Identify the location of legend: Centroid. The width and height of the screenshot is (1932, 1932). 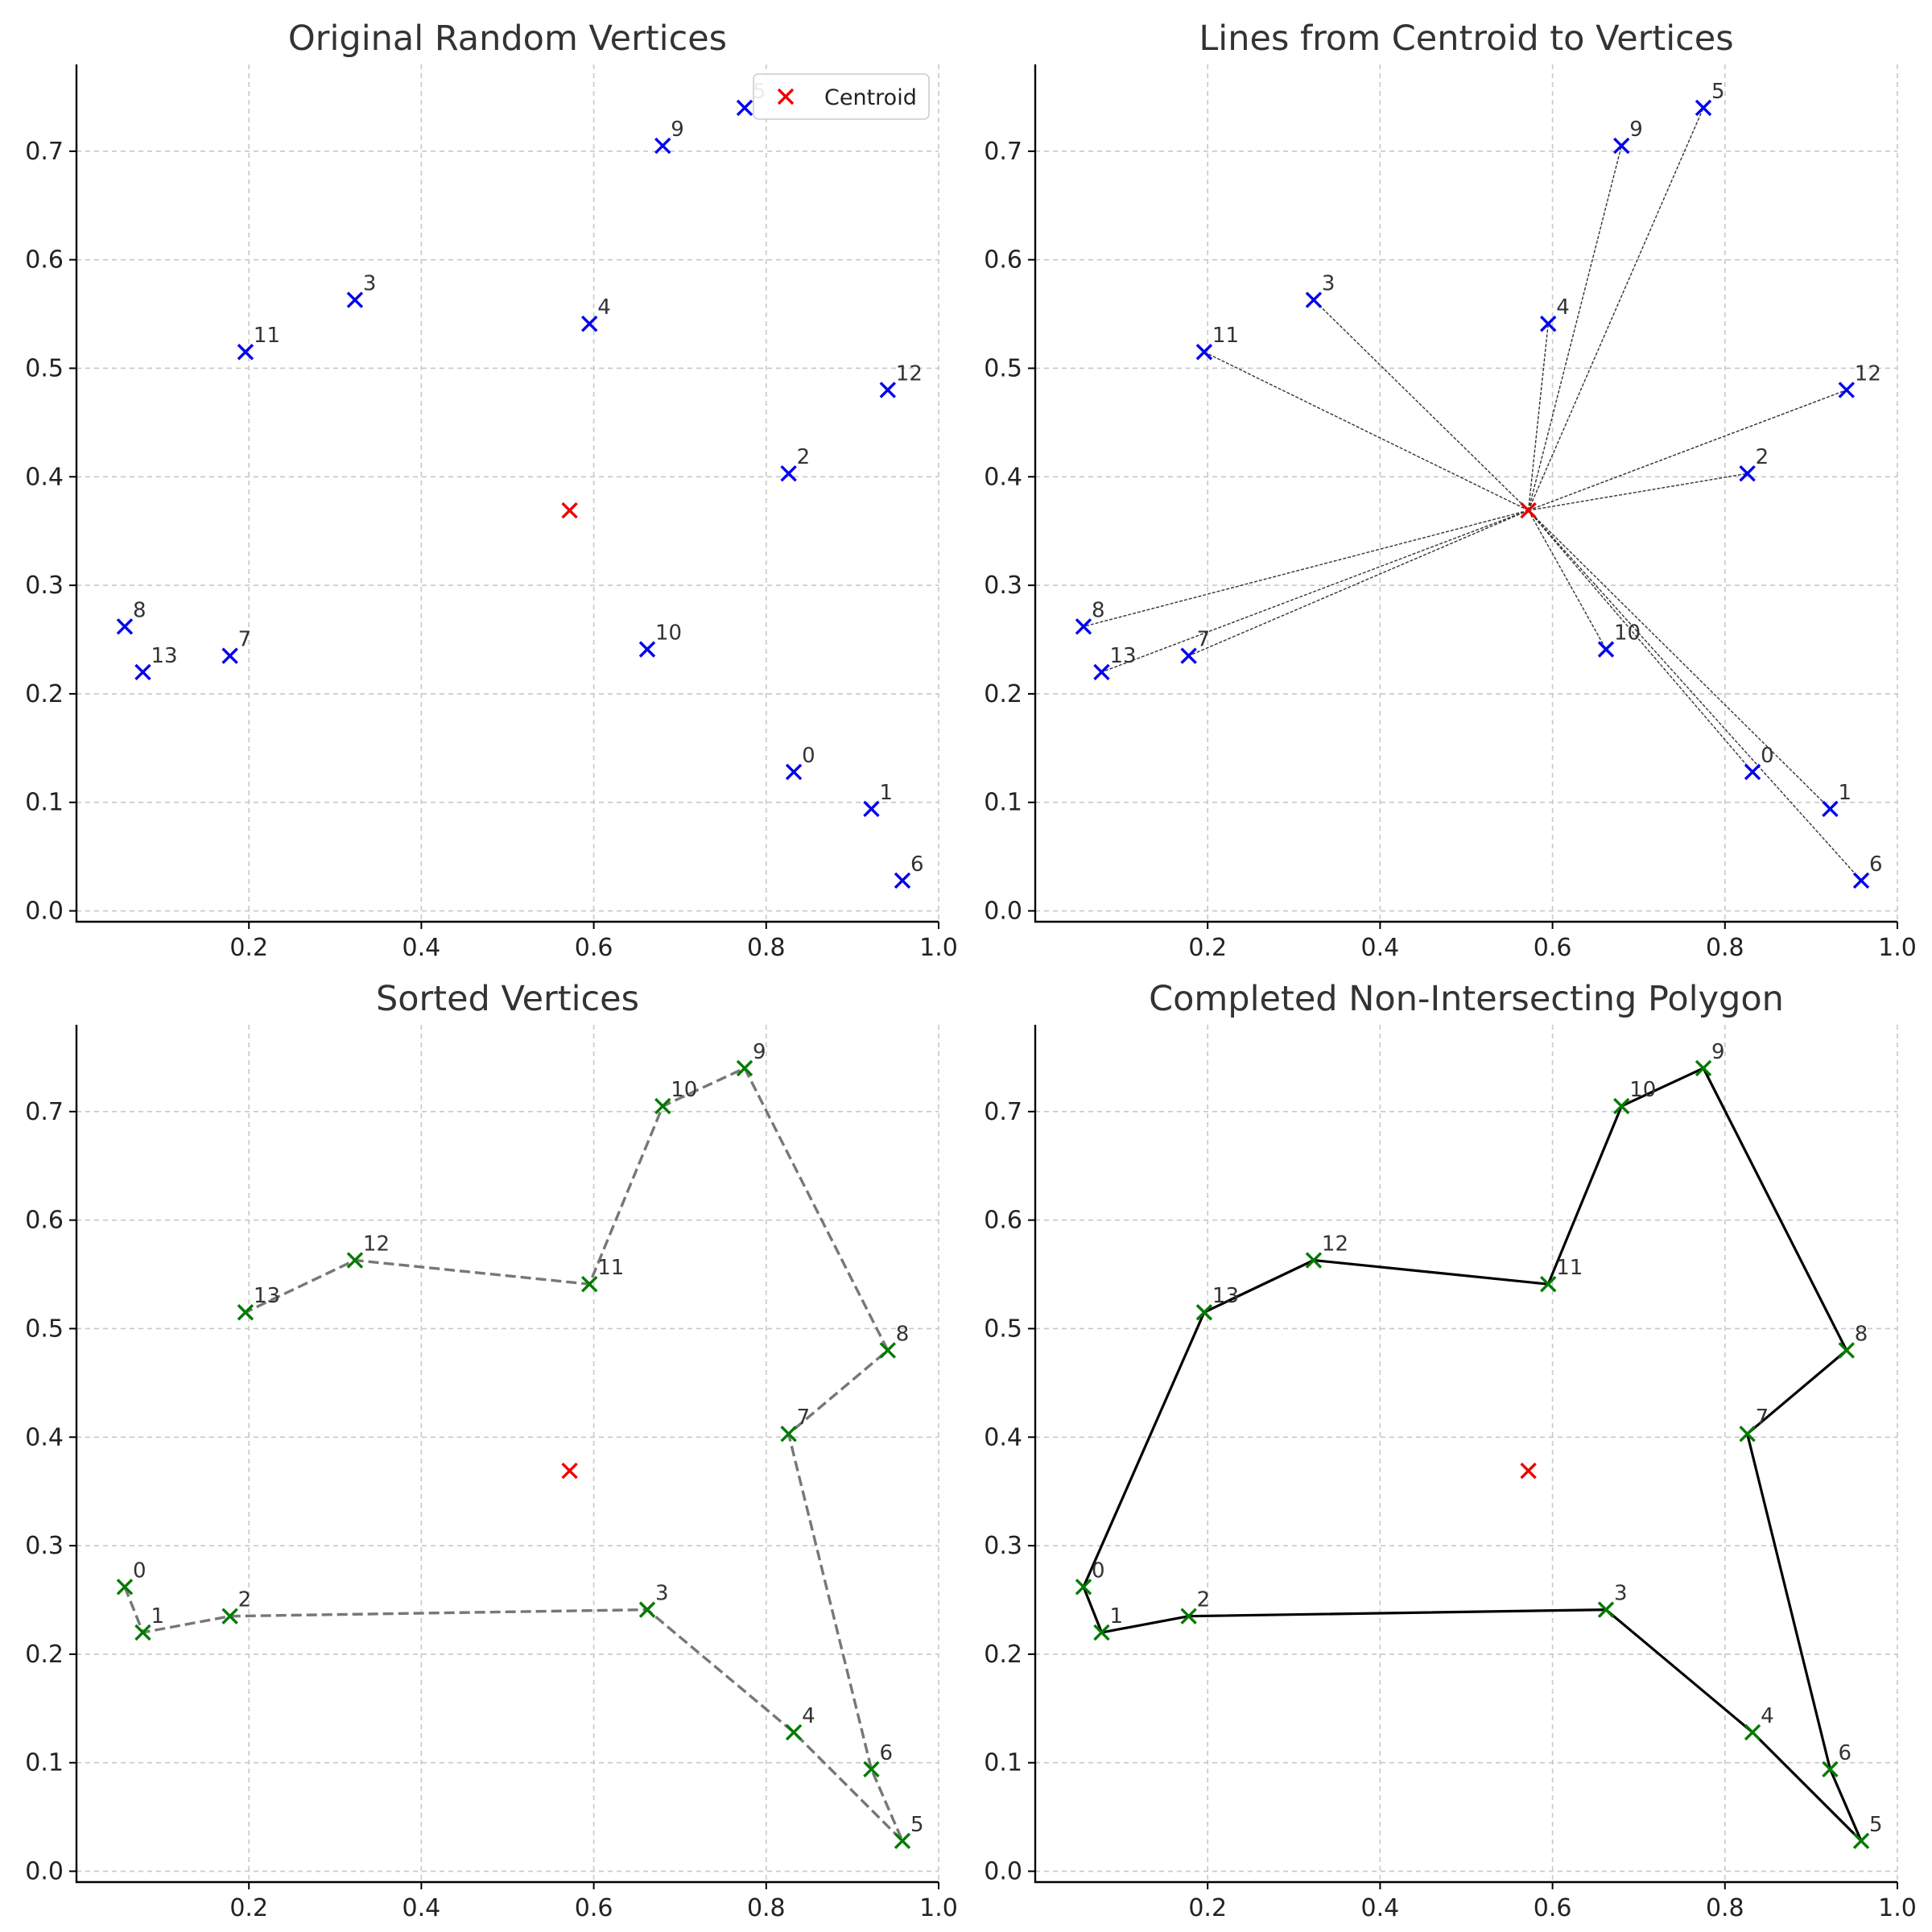
(842, 96).